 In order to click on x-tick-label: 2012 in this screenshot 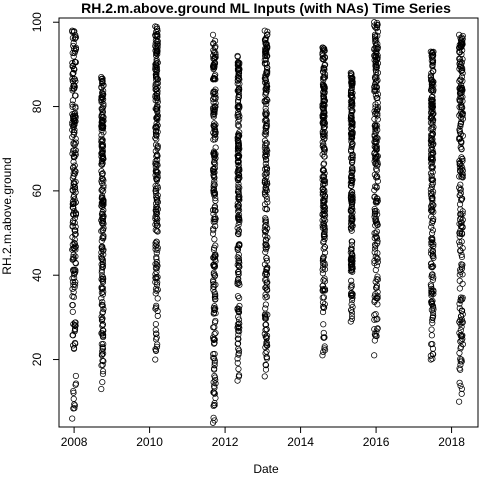, I will do `click(225, 442)`.